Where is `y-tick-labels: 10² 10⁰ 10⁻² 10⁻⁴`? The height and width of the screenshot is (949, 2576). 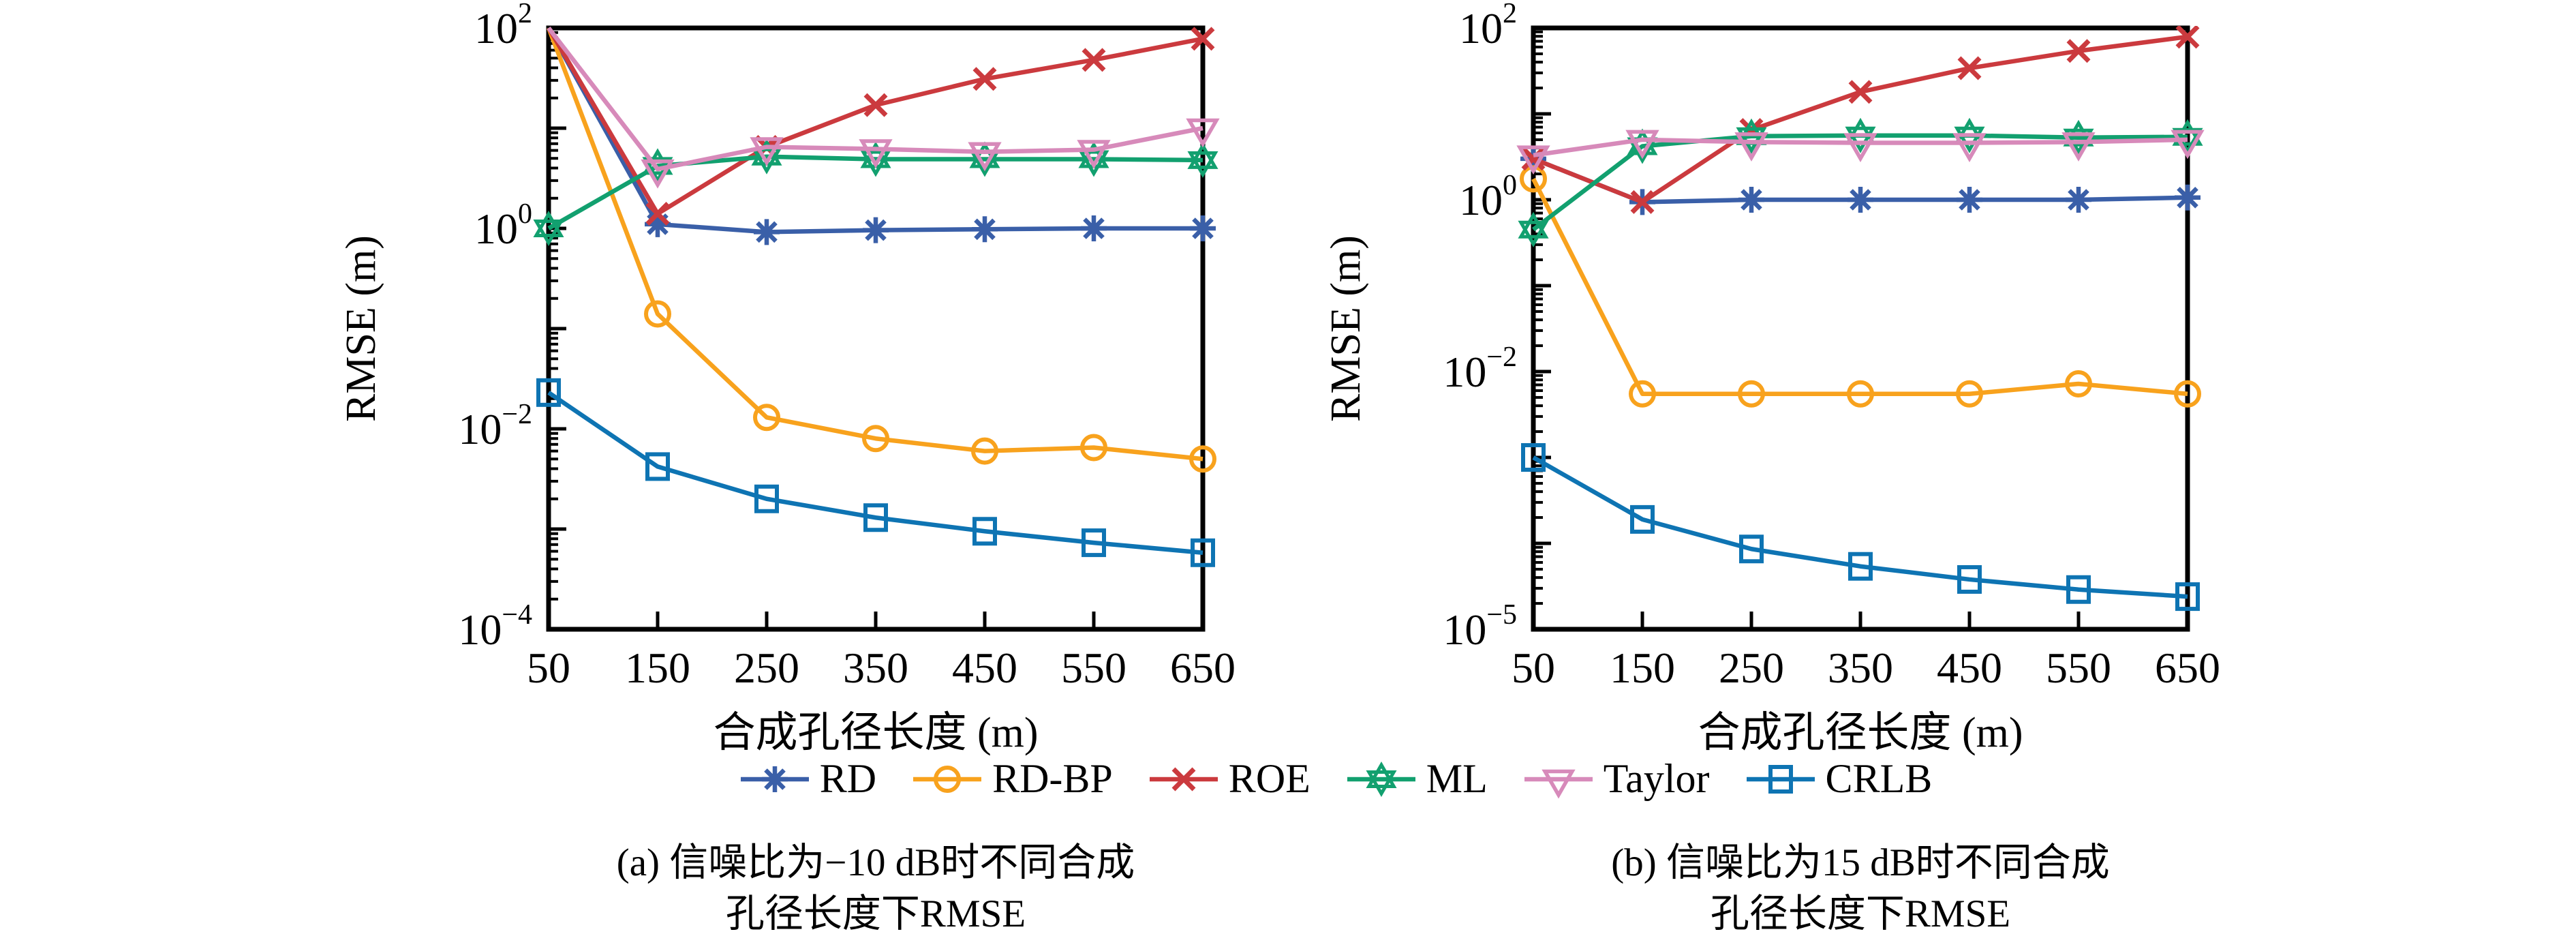
y-tick-labels: 10² 10⁰ 10⁻² 10⁻⁴ is located at coordinates (495, 327).